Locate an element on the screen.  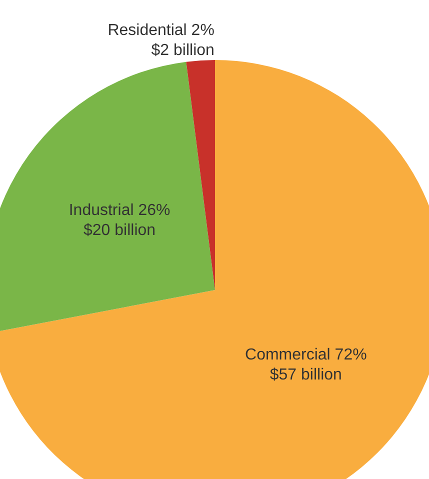
slice-label: Industrial 26% $20 billion is located at coordinates (119, 221).